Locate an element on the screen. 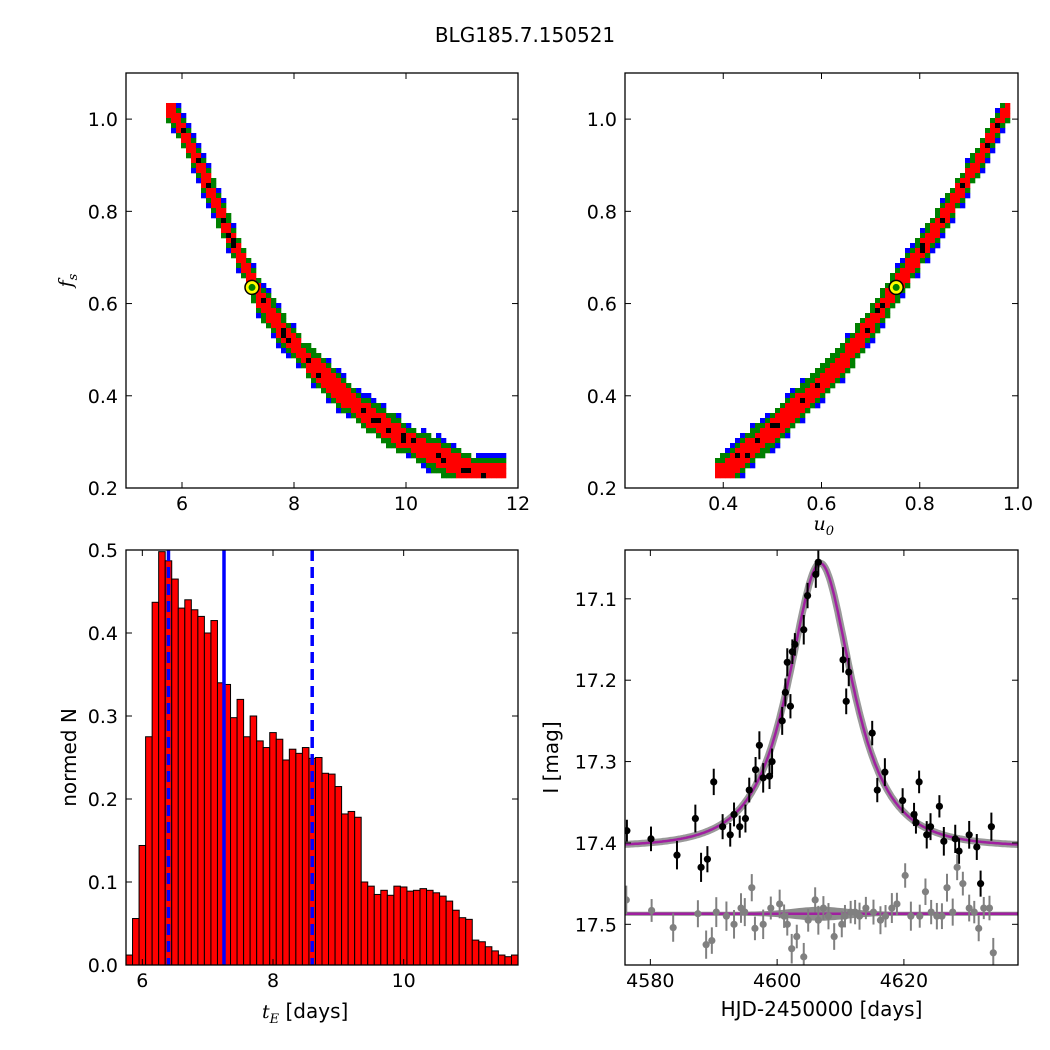 Image resolution: width=1050 pixels, height=1050 pixels. y-tick-label: 17.1 is located at coordinates (596, 600).